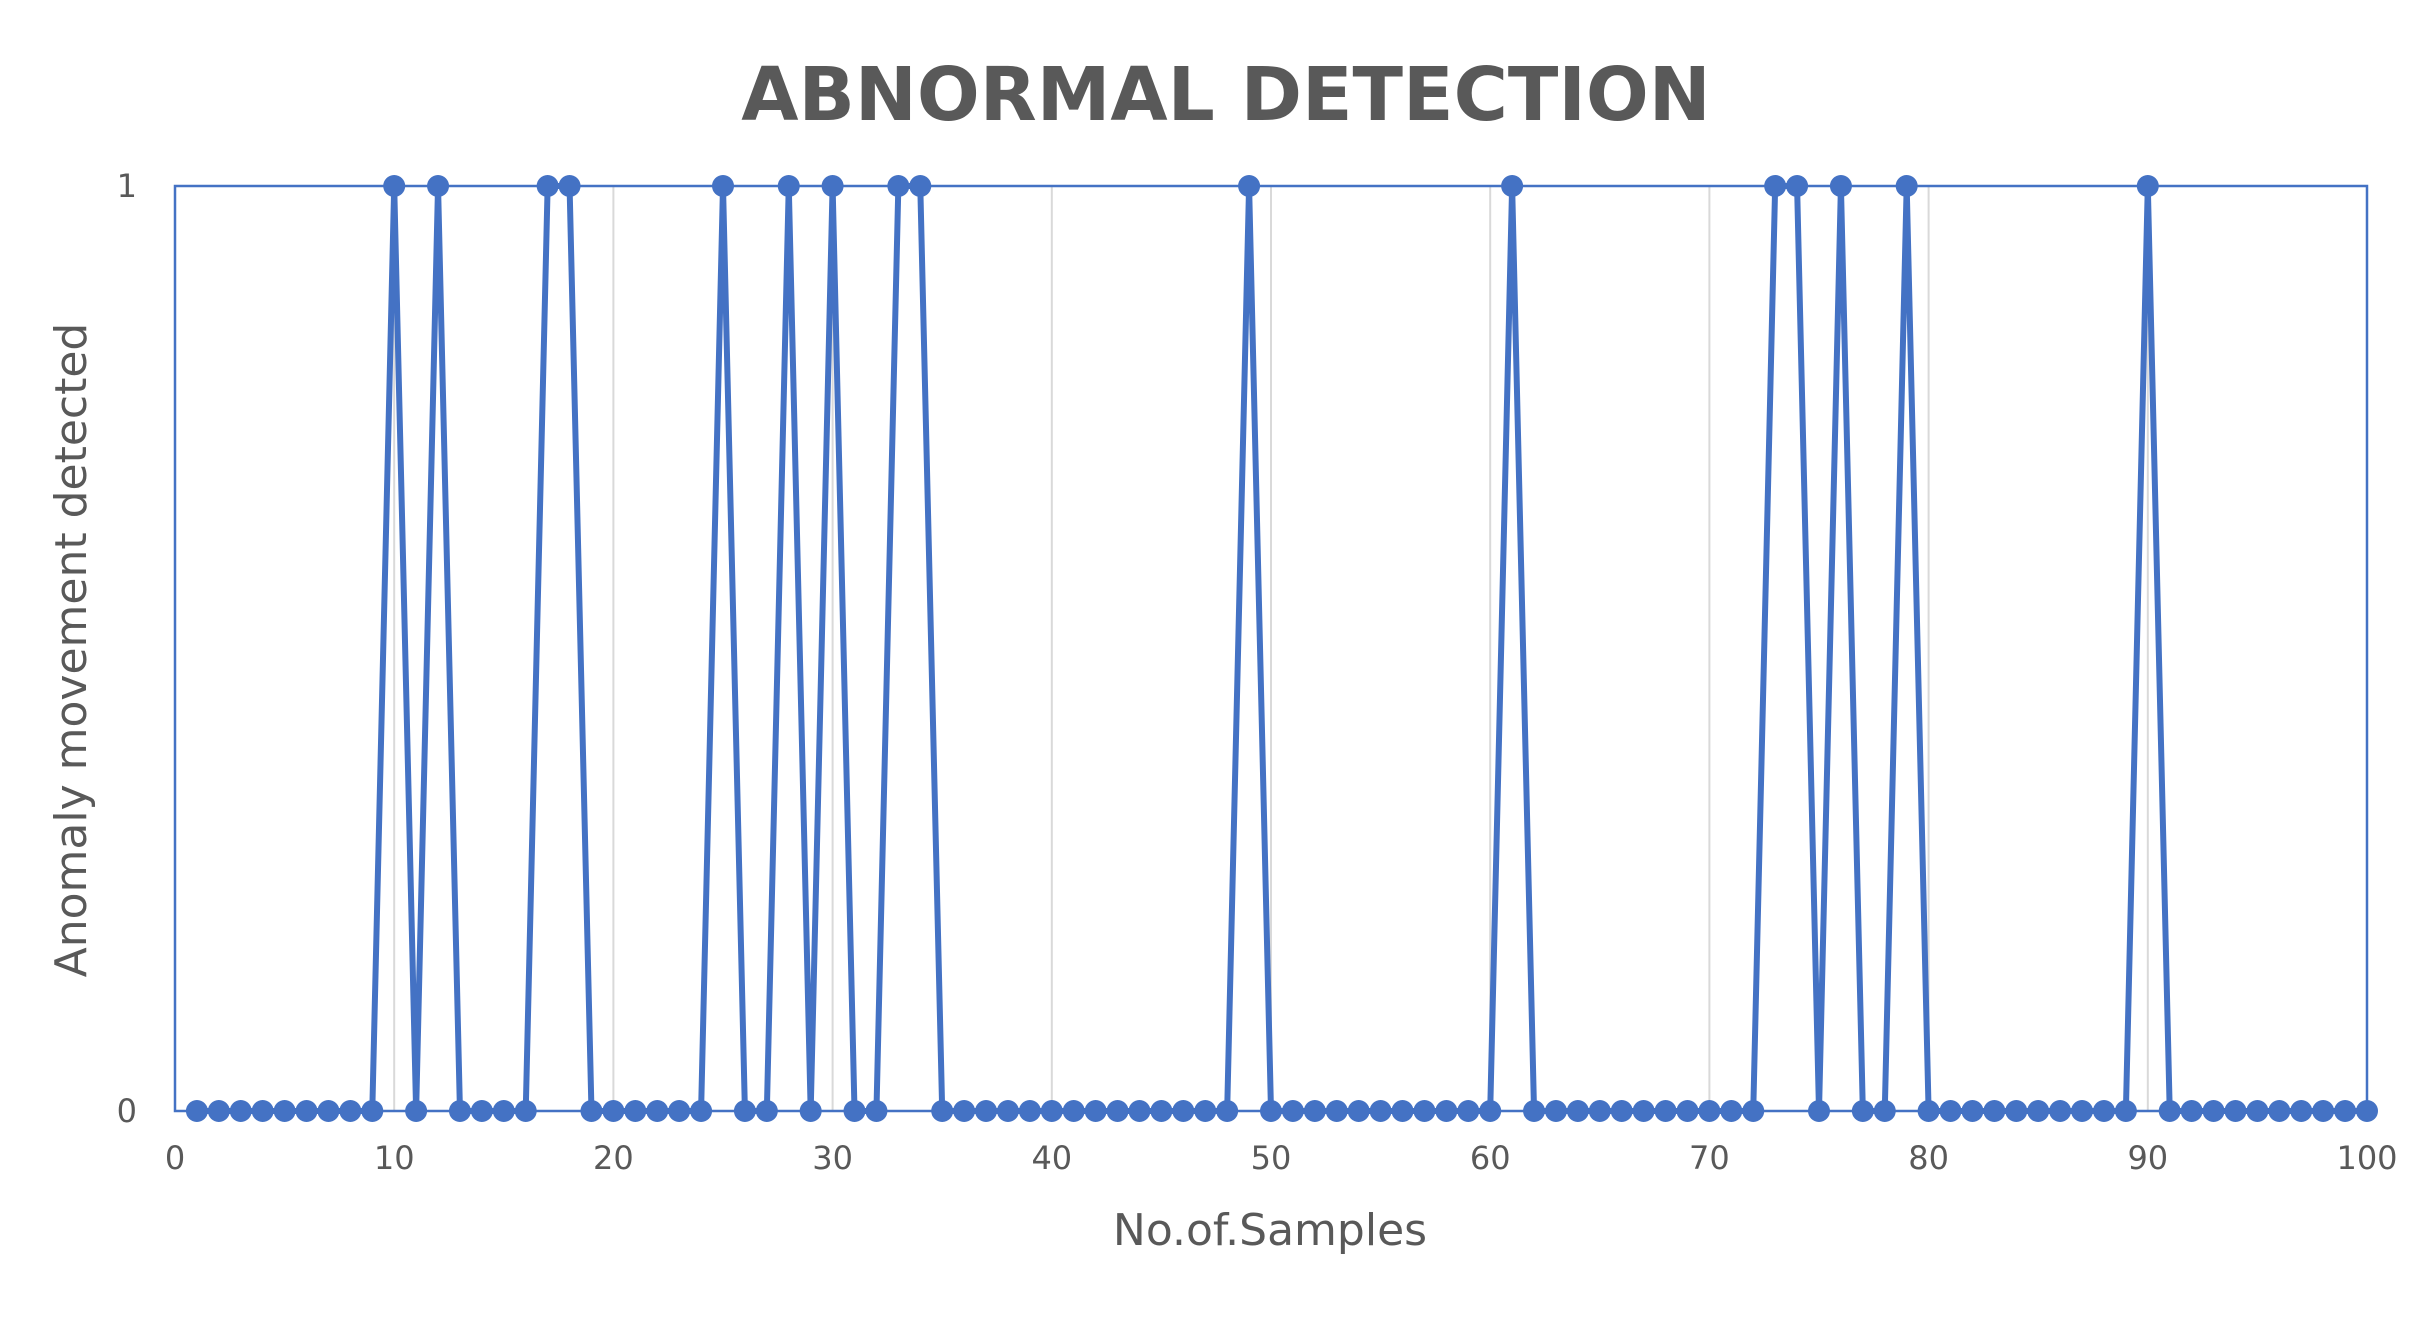  What do you see at coordinates (1270, 1230) in the screenshot?
I see `x-axis-label: No.of.Samples` at bounding box center [1270, 1230].